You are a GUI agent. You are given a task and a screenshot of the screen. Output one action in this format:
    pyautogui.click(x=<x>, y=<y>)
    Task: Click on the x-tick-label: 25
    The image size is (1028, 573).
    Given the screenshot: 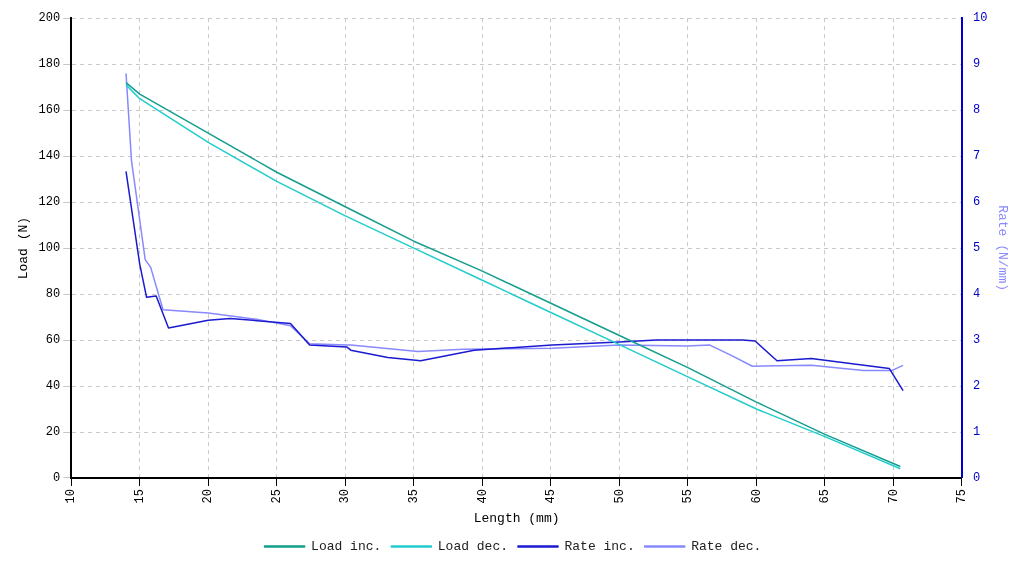 What is the action you would take?
    pyautogui.click(x=276, y=496)
    